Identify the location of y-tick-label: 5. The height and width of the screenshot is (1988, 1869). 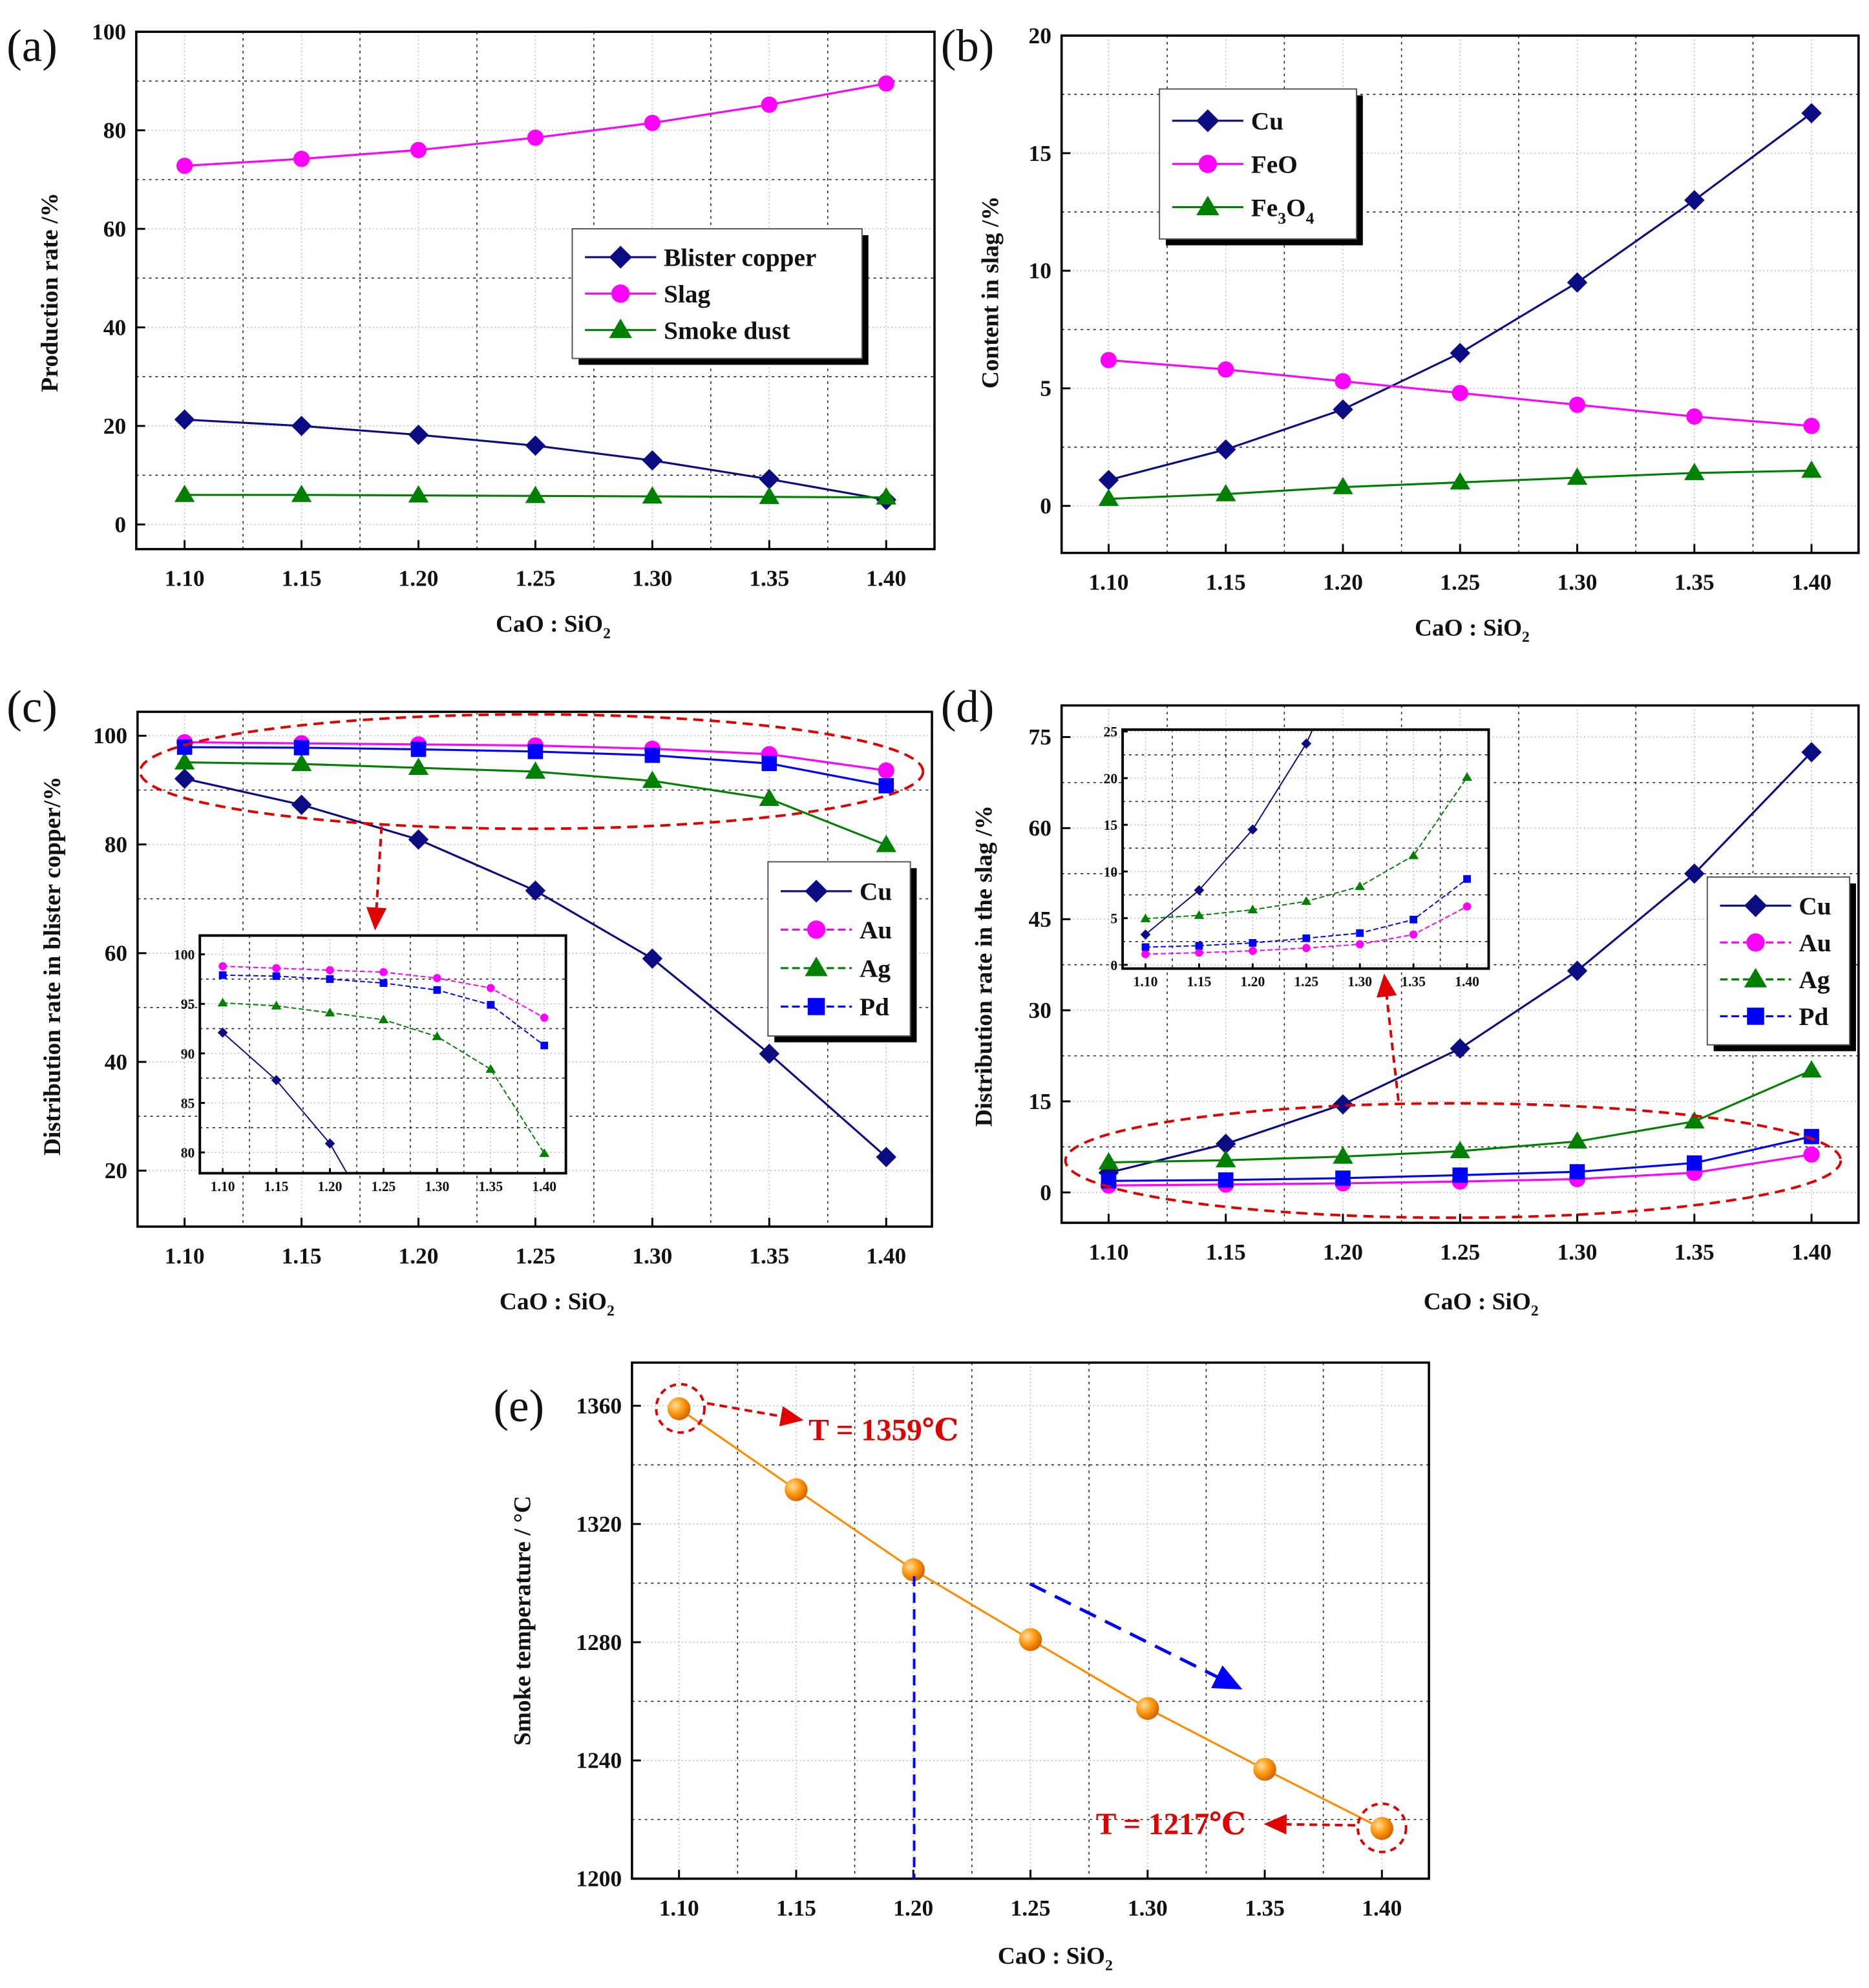
(1113, 919).